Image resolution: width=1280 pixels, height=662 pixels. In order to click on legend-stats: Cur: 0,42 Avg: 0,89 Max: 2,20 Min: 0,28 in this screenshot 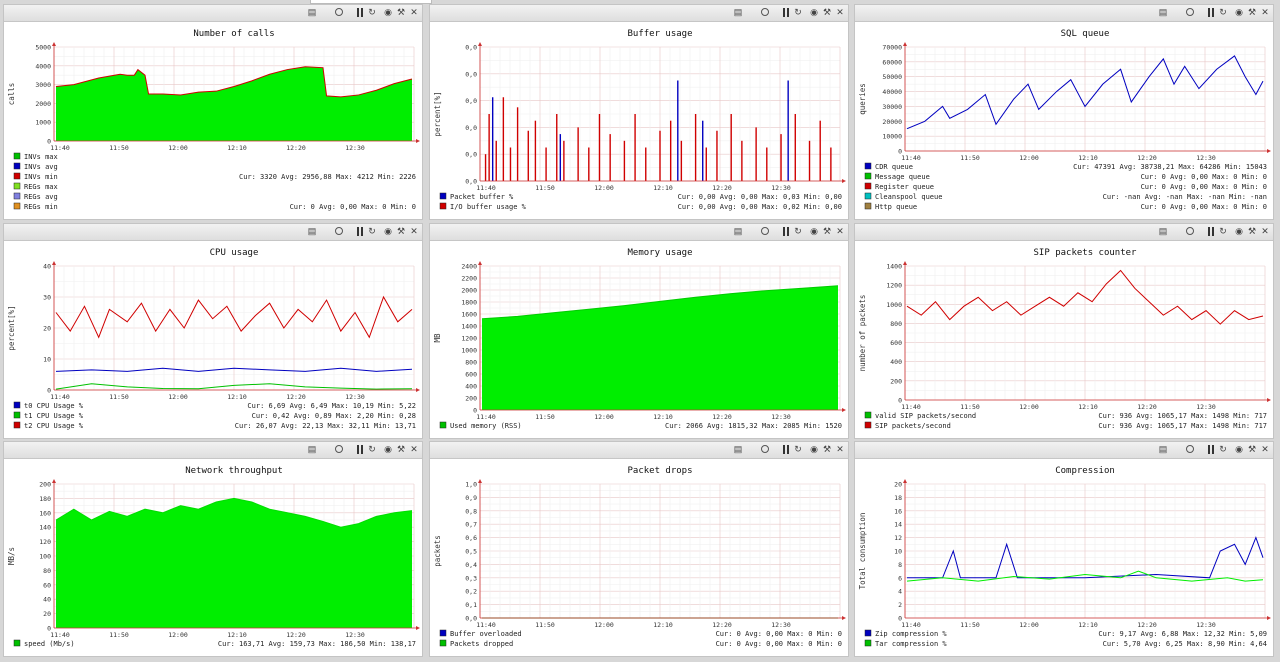, I will do `click(334, 416)`.